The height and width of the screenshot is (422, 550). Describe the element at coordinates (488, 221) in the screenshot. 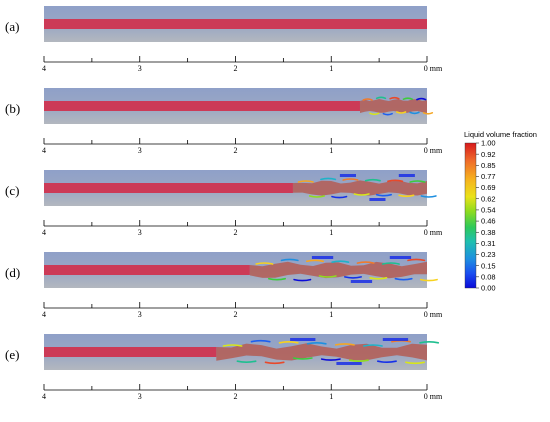

I see `colorbar-label: 0.46` at that location.